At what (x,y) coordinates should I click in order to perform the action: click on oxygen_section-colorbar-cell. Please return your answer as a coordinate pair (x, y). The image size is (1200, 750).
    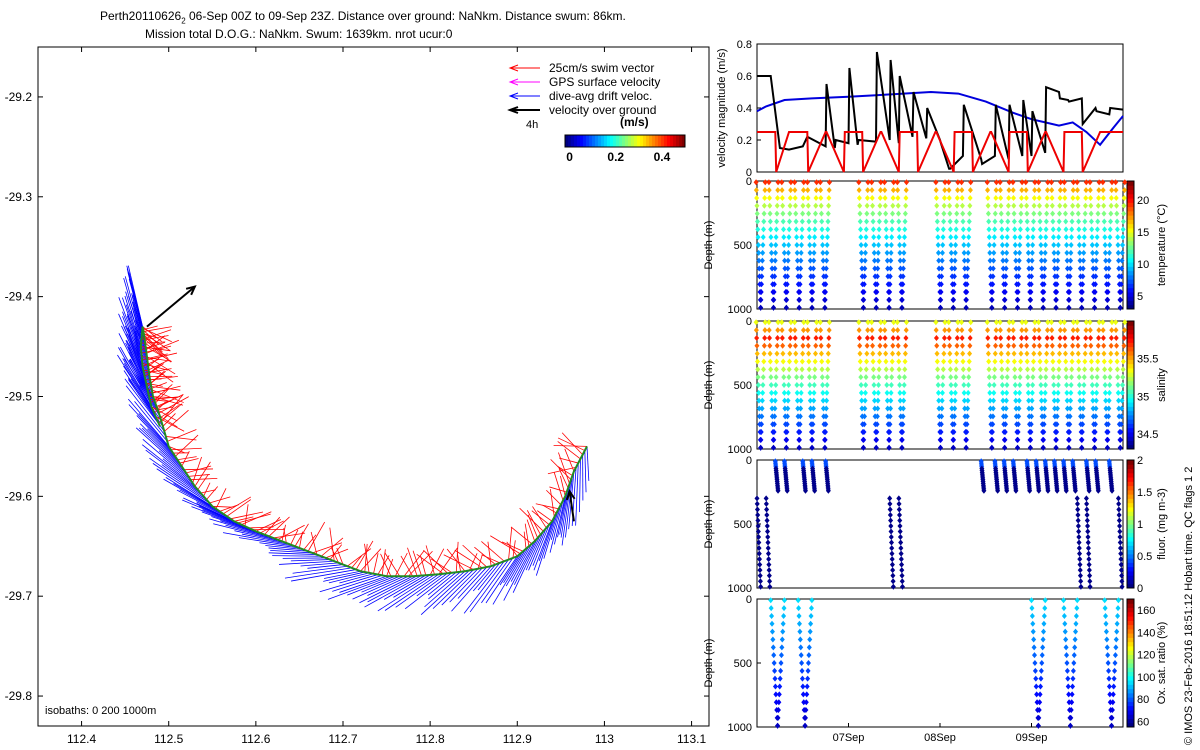
    Looking at the image, I should click on (1130, 678).